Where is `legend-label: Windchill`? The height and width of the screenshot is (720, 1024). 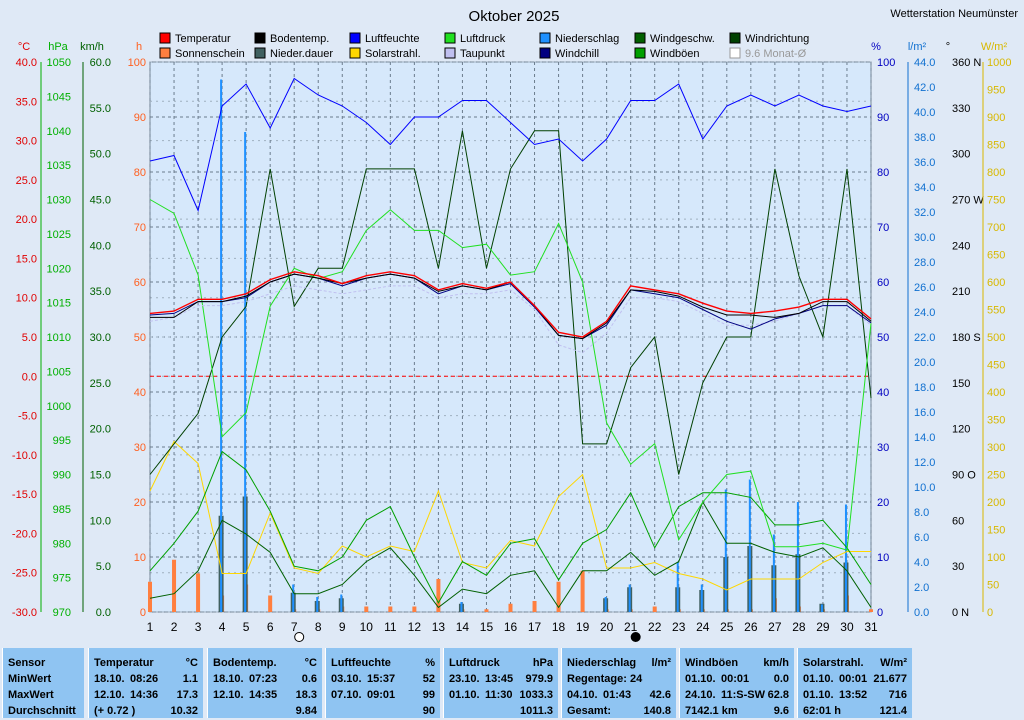 legend-label: Windchill is located at coordinates (577, 54).